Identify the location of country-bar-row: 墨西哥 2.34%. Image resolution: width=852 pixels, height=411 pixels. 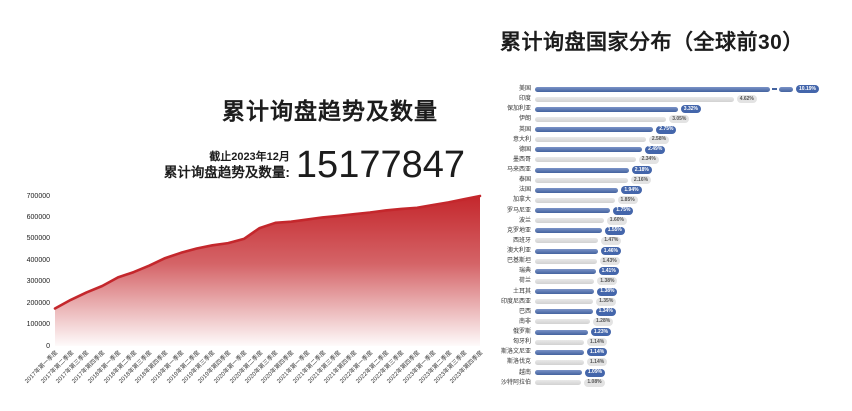
(673, 160).